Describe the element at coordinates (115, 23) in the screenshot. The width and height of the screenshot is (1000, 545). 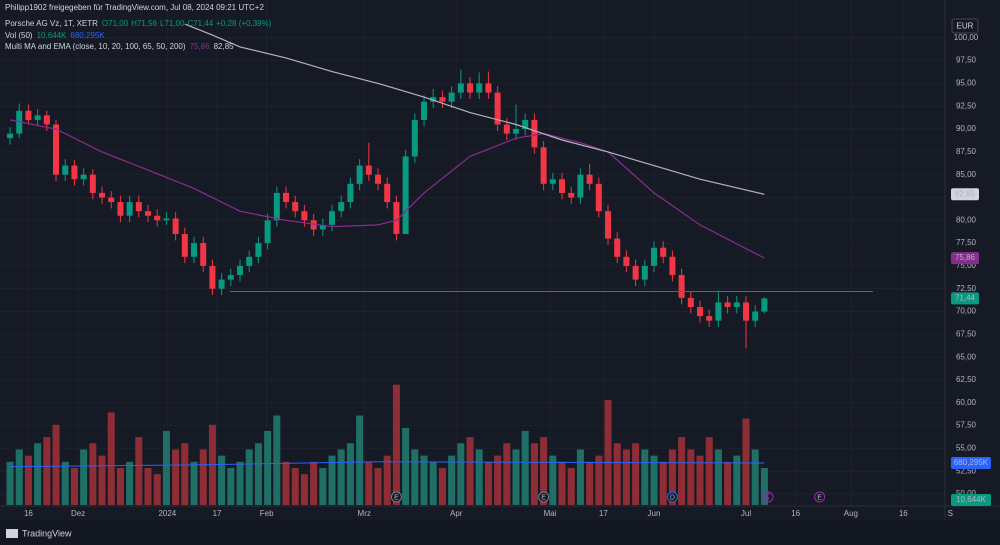
I see `ohlc: O71,00` at that location.